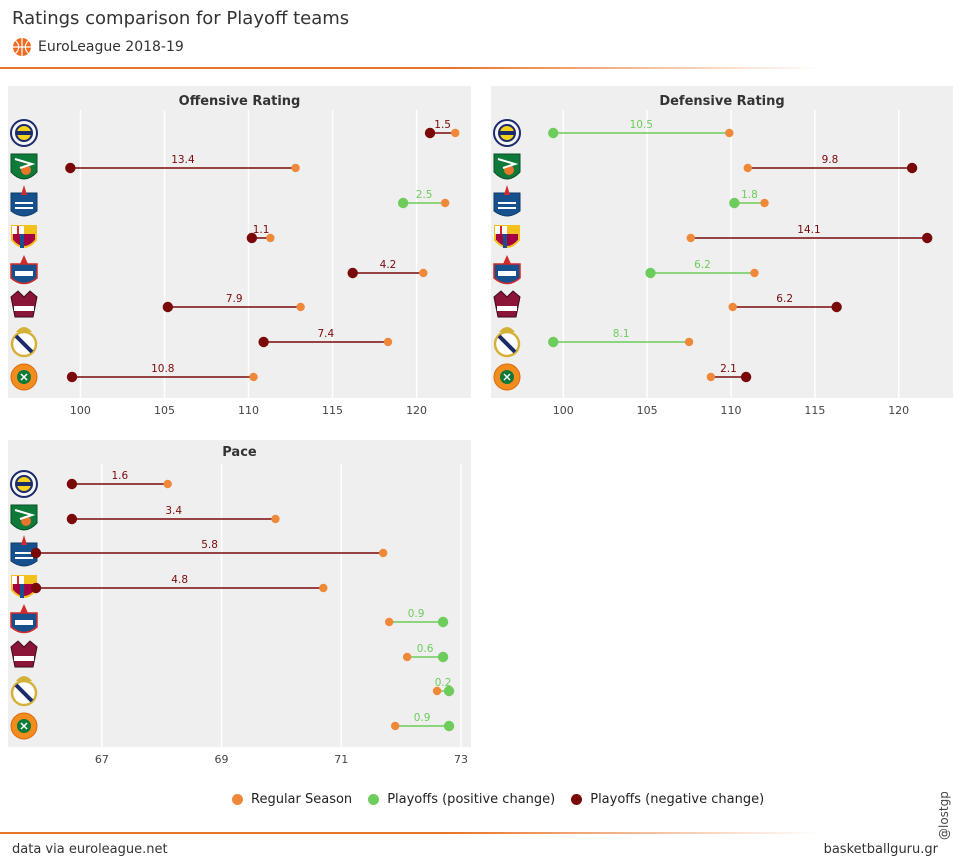 The image size is (960, 864). What do you see at coordinates (416, 614) in the screenshot?
I see `change-label: 0.9` at bounding box center [416, 614].